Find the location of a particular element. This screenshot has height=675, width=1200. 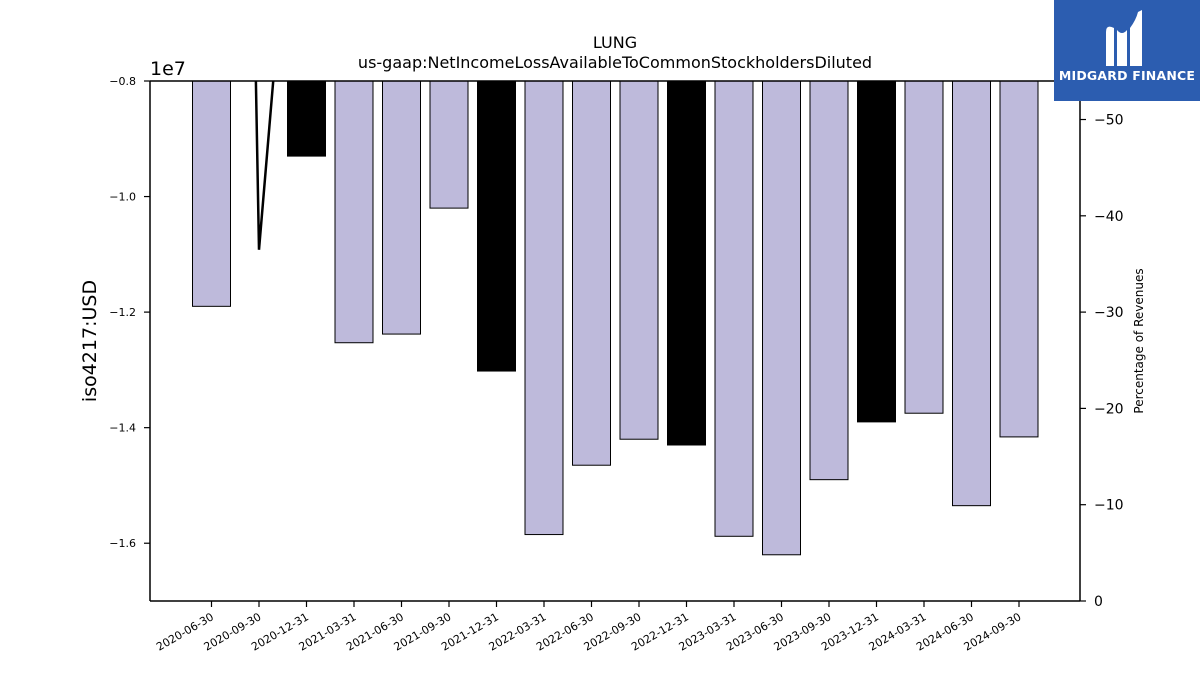

brand-logo: MIDGARD FINANCE is located at coordinates (1127, 50).